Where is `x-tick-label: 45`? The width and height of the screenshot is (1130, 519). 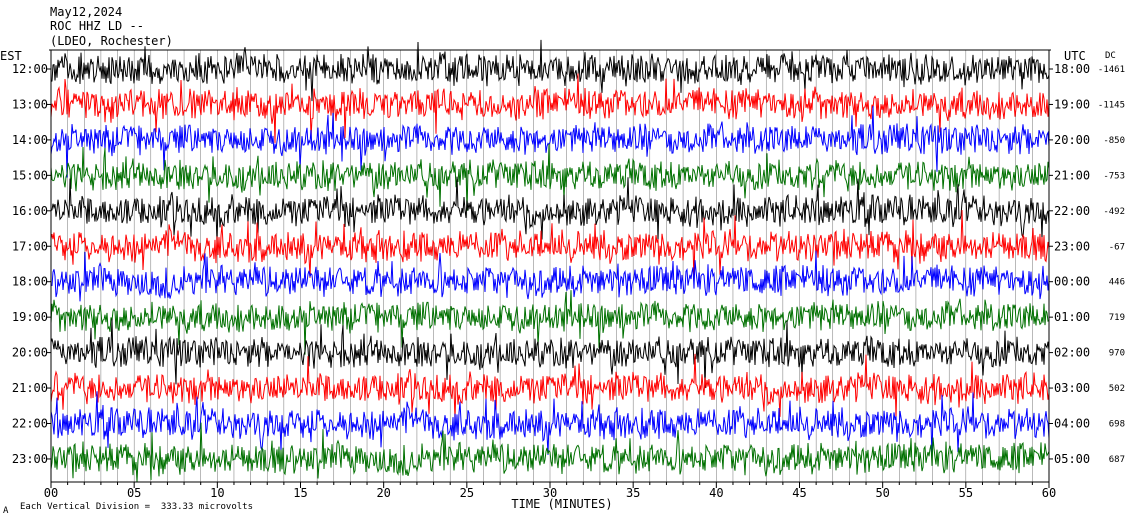
x-tick-label: 45 is located at coordinates (799, 493).